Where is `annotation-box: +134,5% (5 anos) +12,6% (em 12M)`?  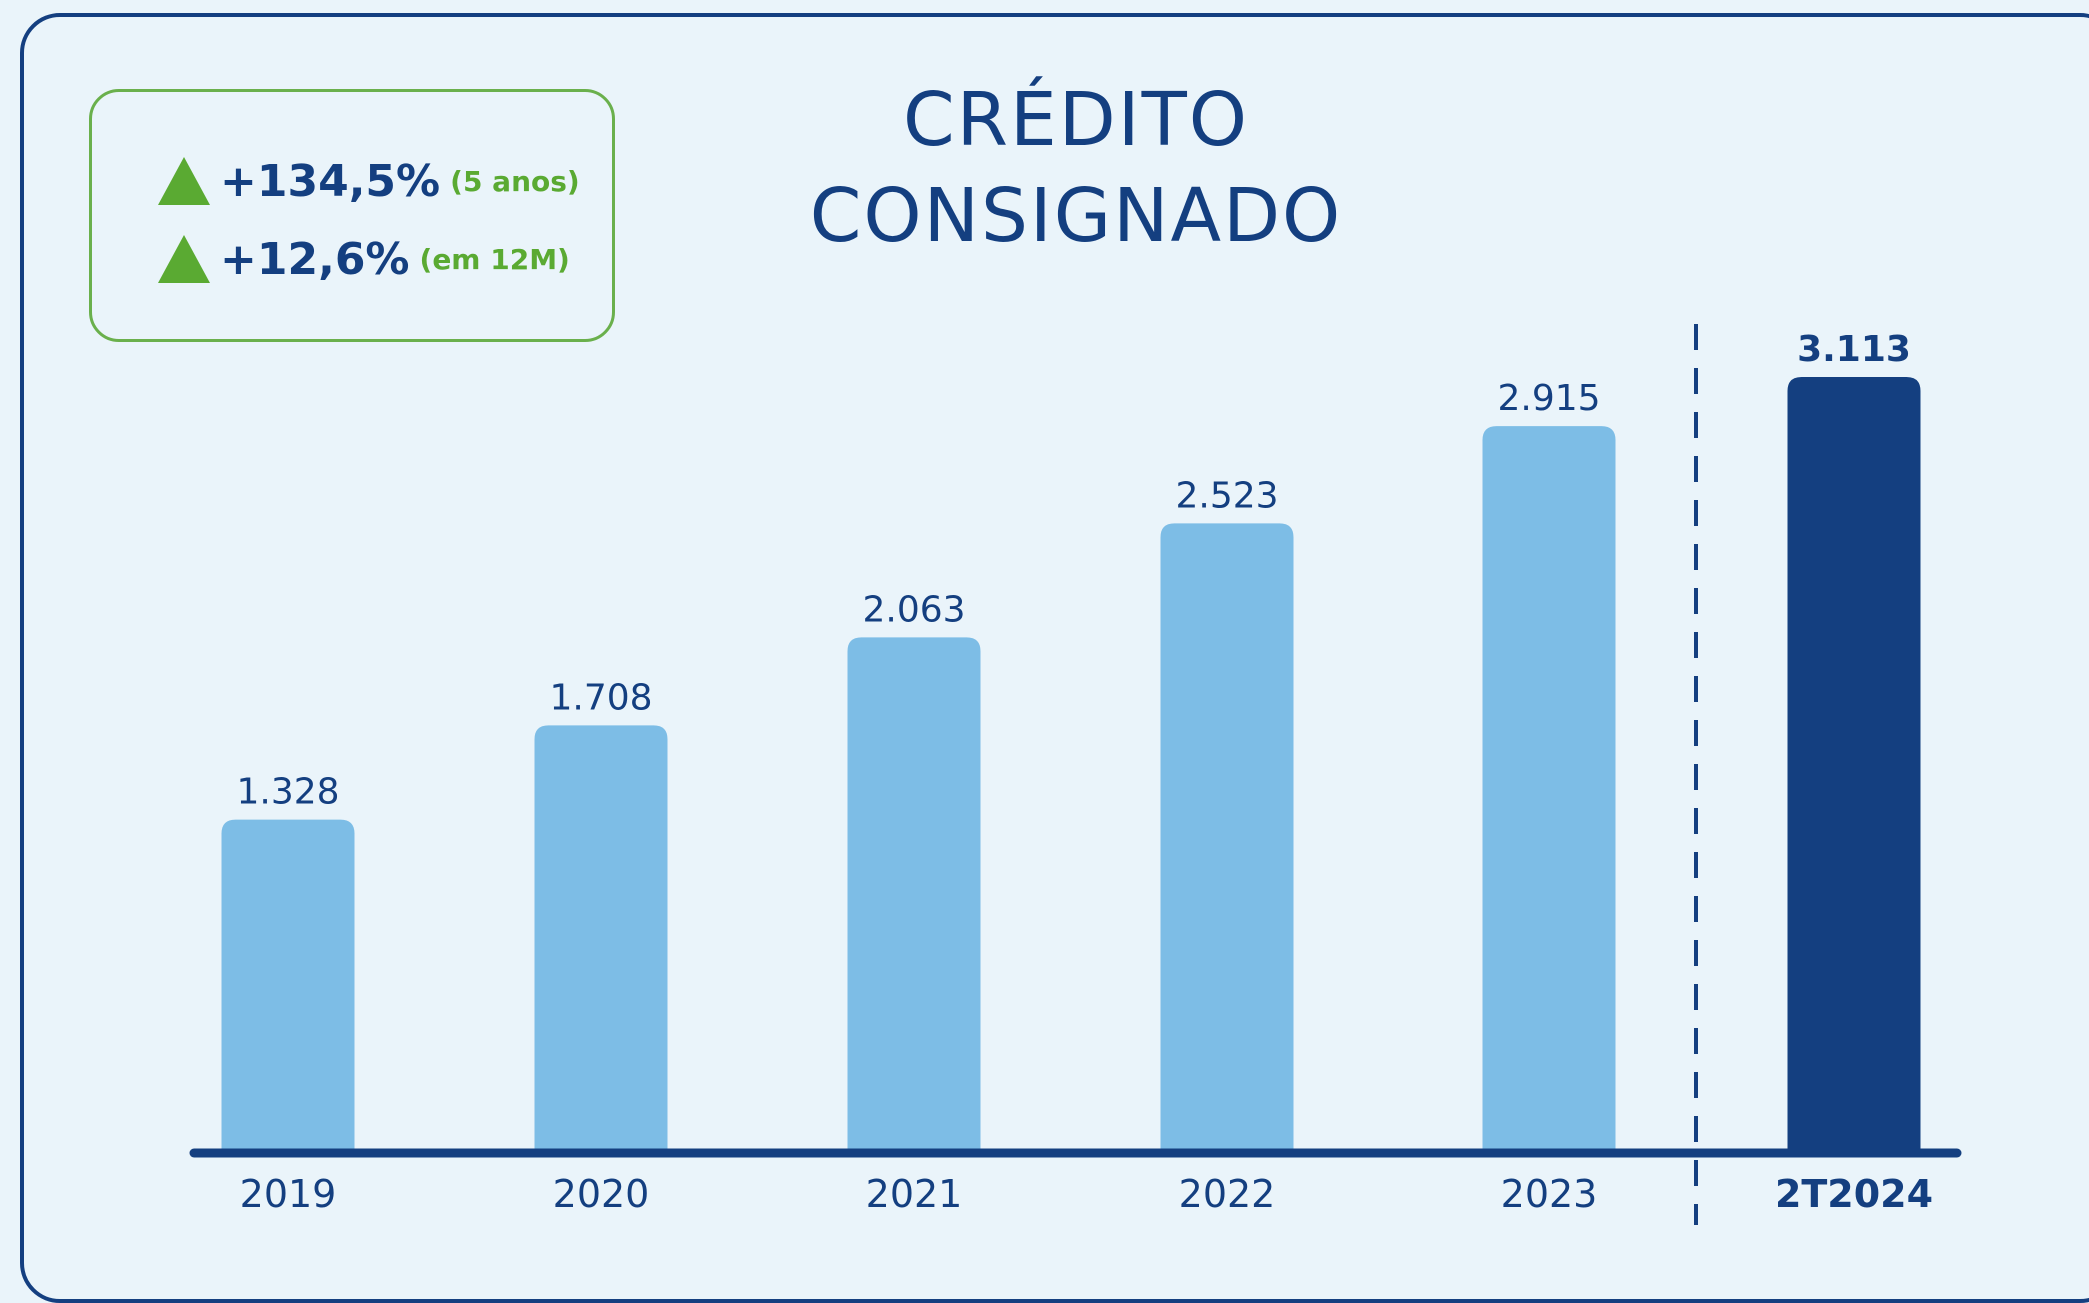
annotation-box: +134,5% (5 anos) +12,6% (em 12M) is located at coordinates (352, 215).